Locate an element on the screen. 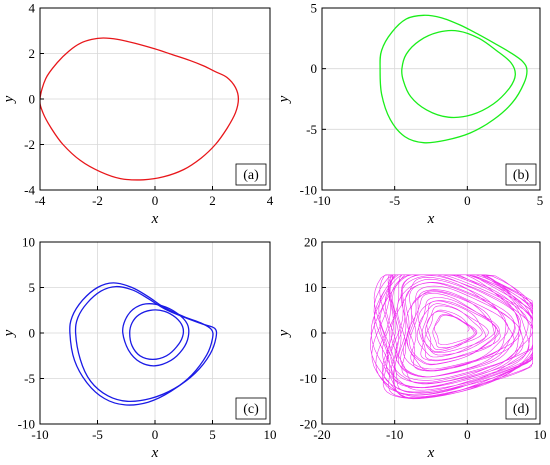  y-tick-label: 2 is located at coordinates (32, 53).